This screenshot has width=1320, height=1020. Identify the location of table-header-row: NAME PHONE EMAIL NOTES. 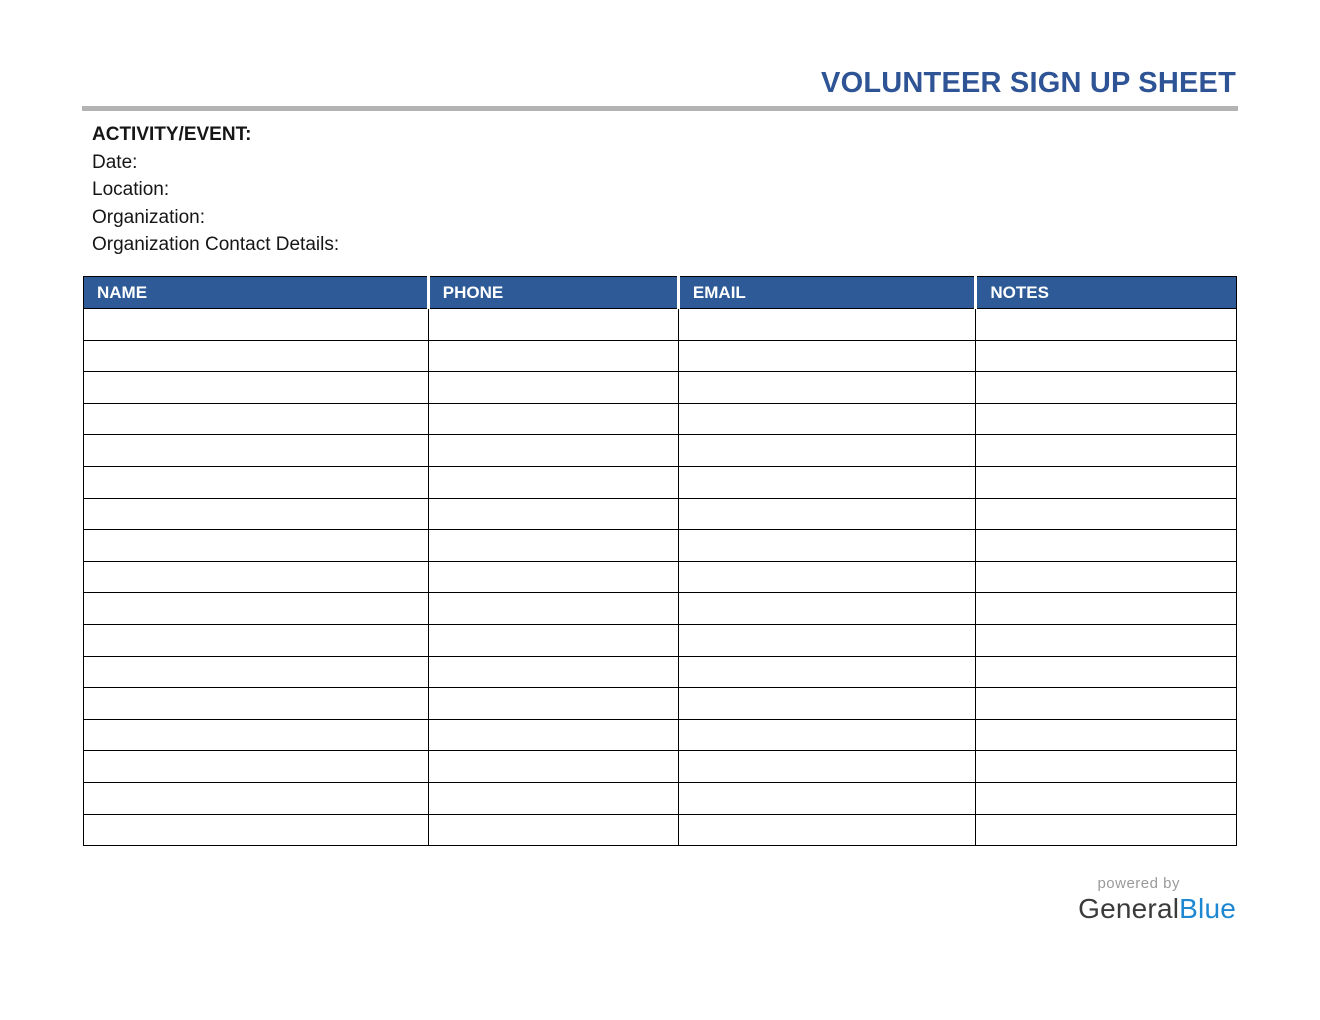
(660, 292).